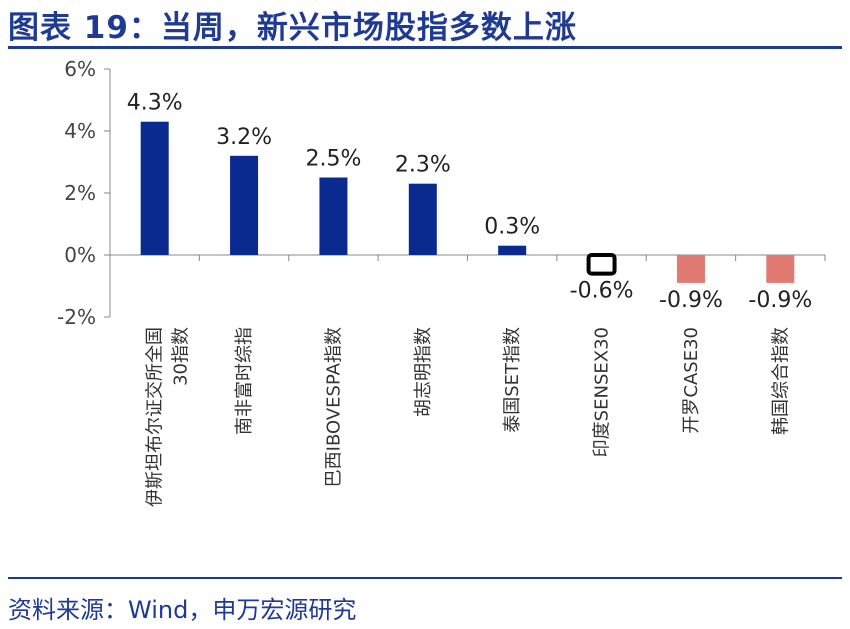  I want to click on category-label: 韩国综合指数, so click(780, 381).